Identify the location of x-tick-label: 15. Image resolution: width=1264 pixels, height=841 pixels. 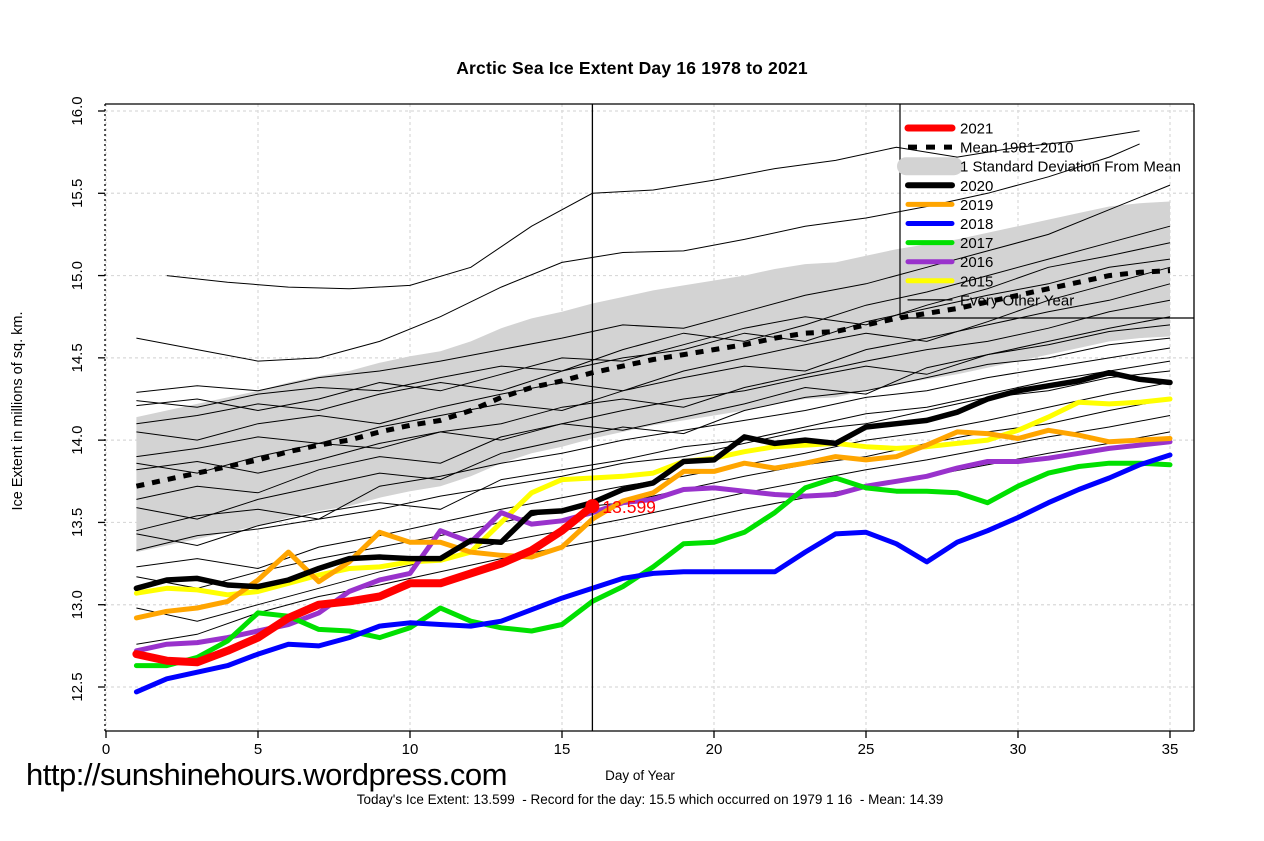
(562, 749).